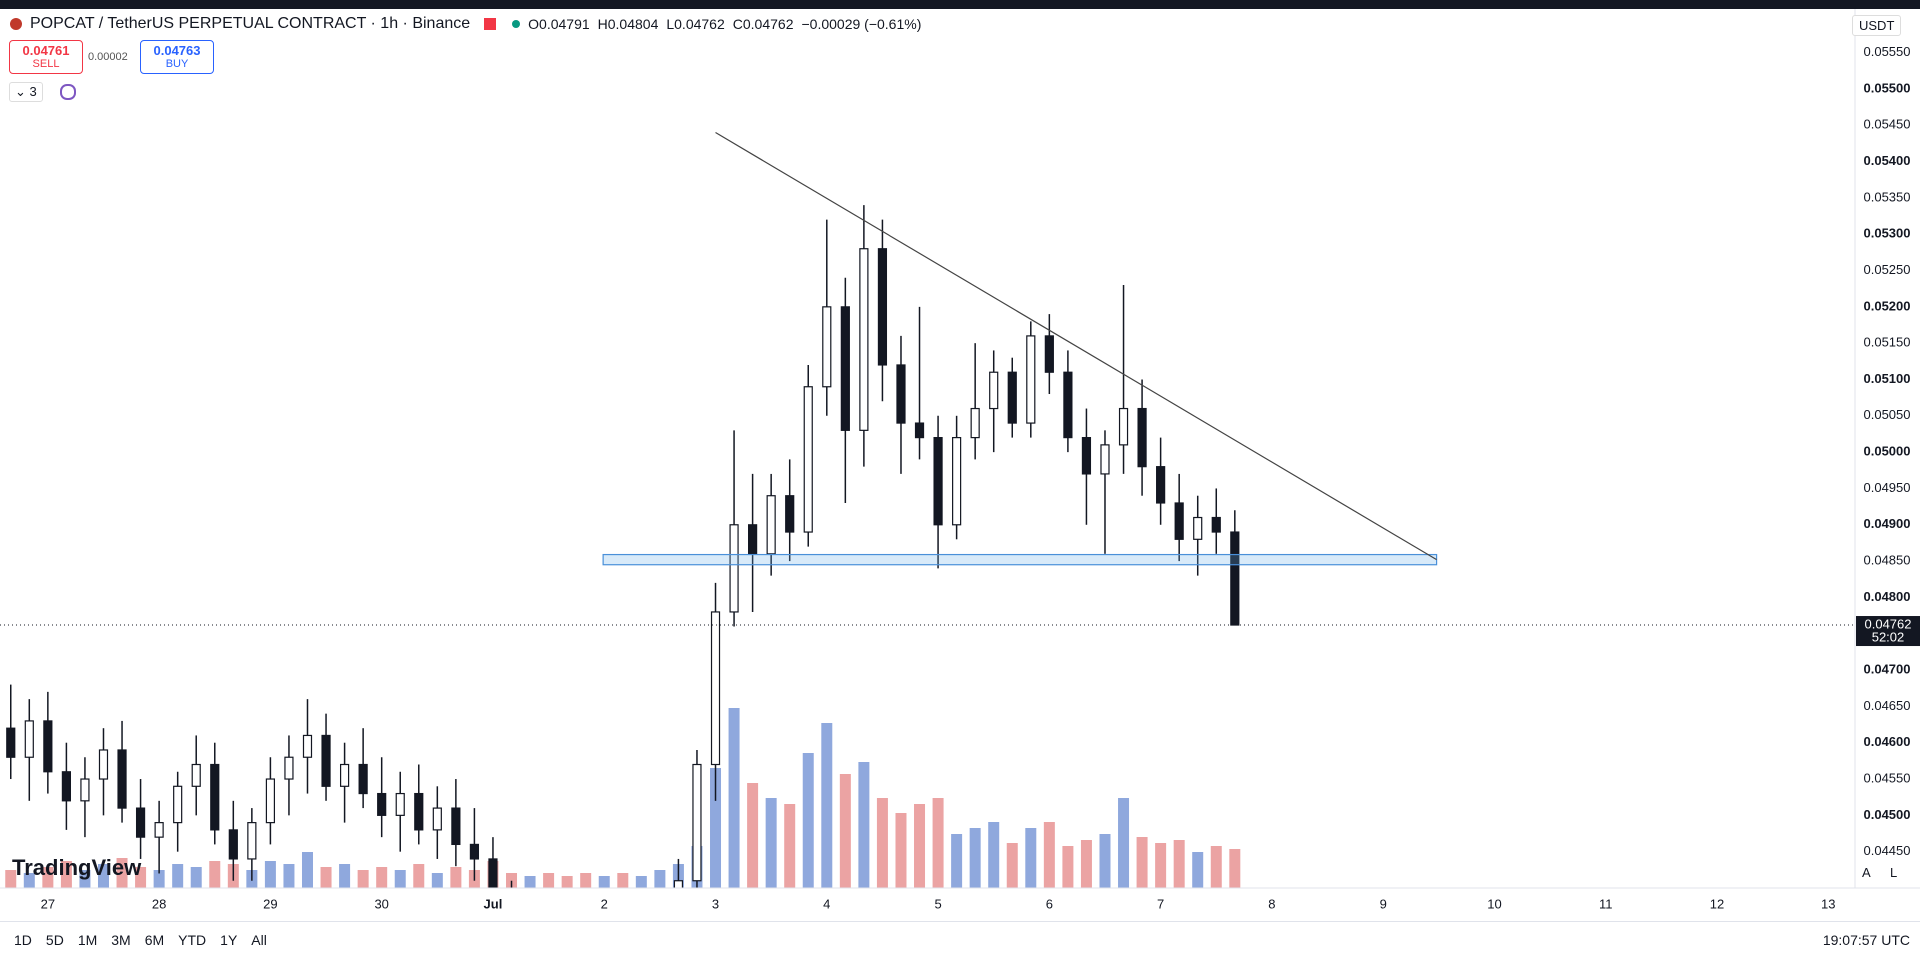 The image size is (1920, 958). I want to click on logo: TradingView, so click(77, 867).